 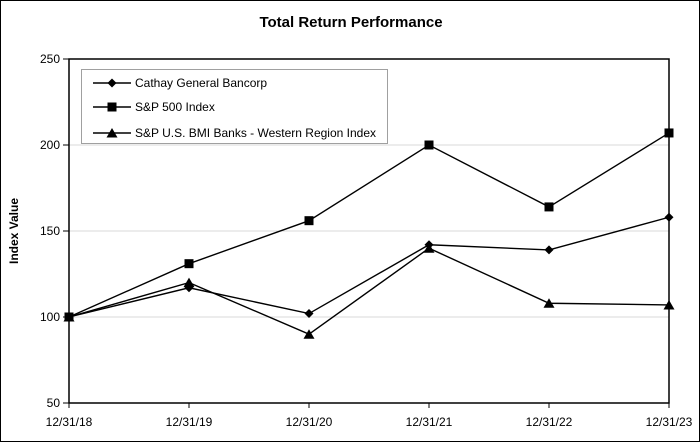 What do you see at coordinates (549, 422) in the screenshot?
I see `x-tick-label: 12/31/22` at bounding box center [549, 422].